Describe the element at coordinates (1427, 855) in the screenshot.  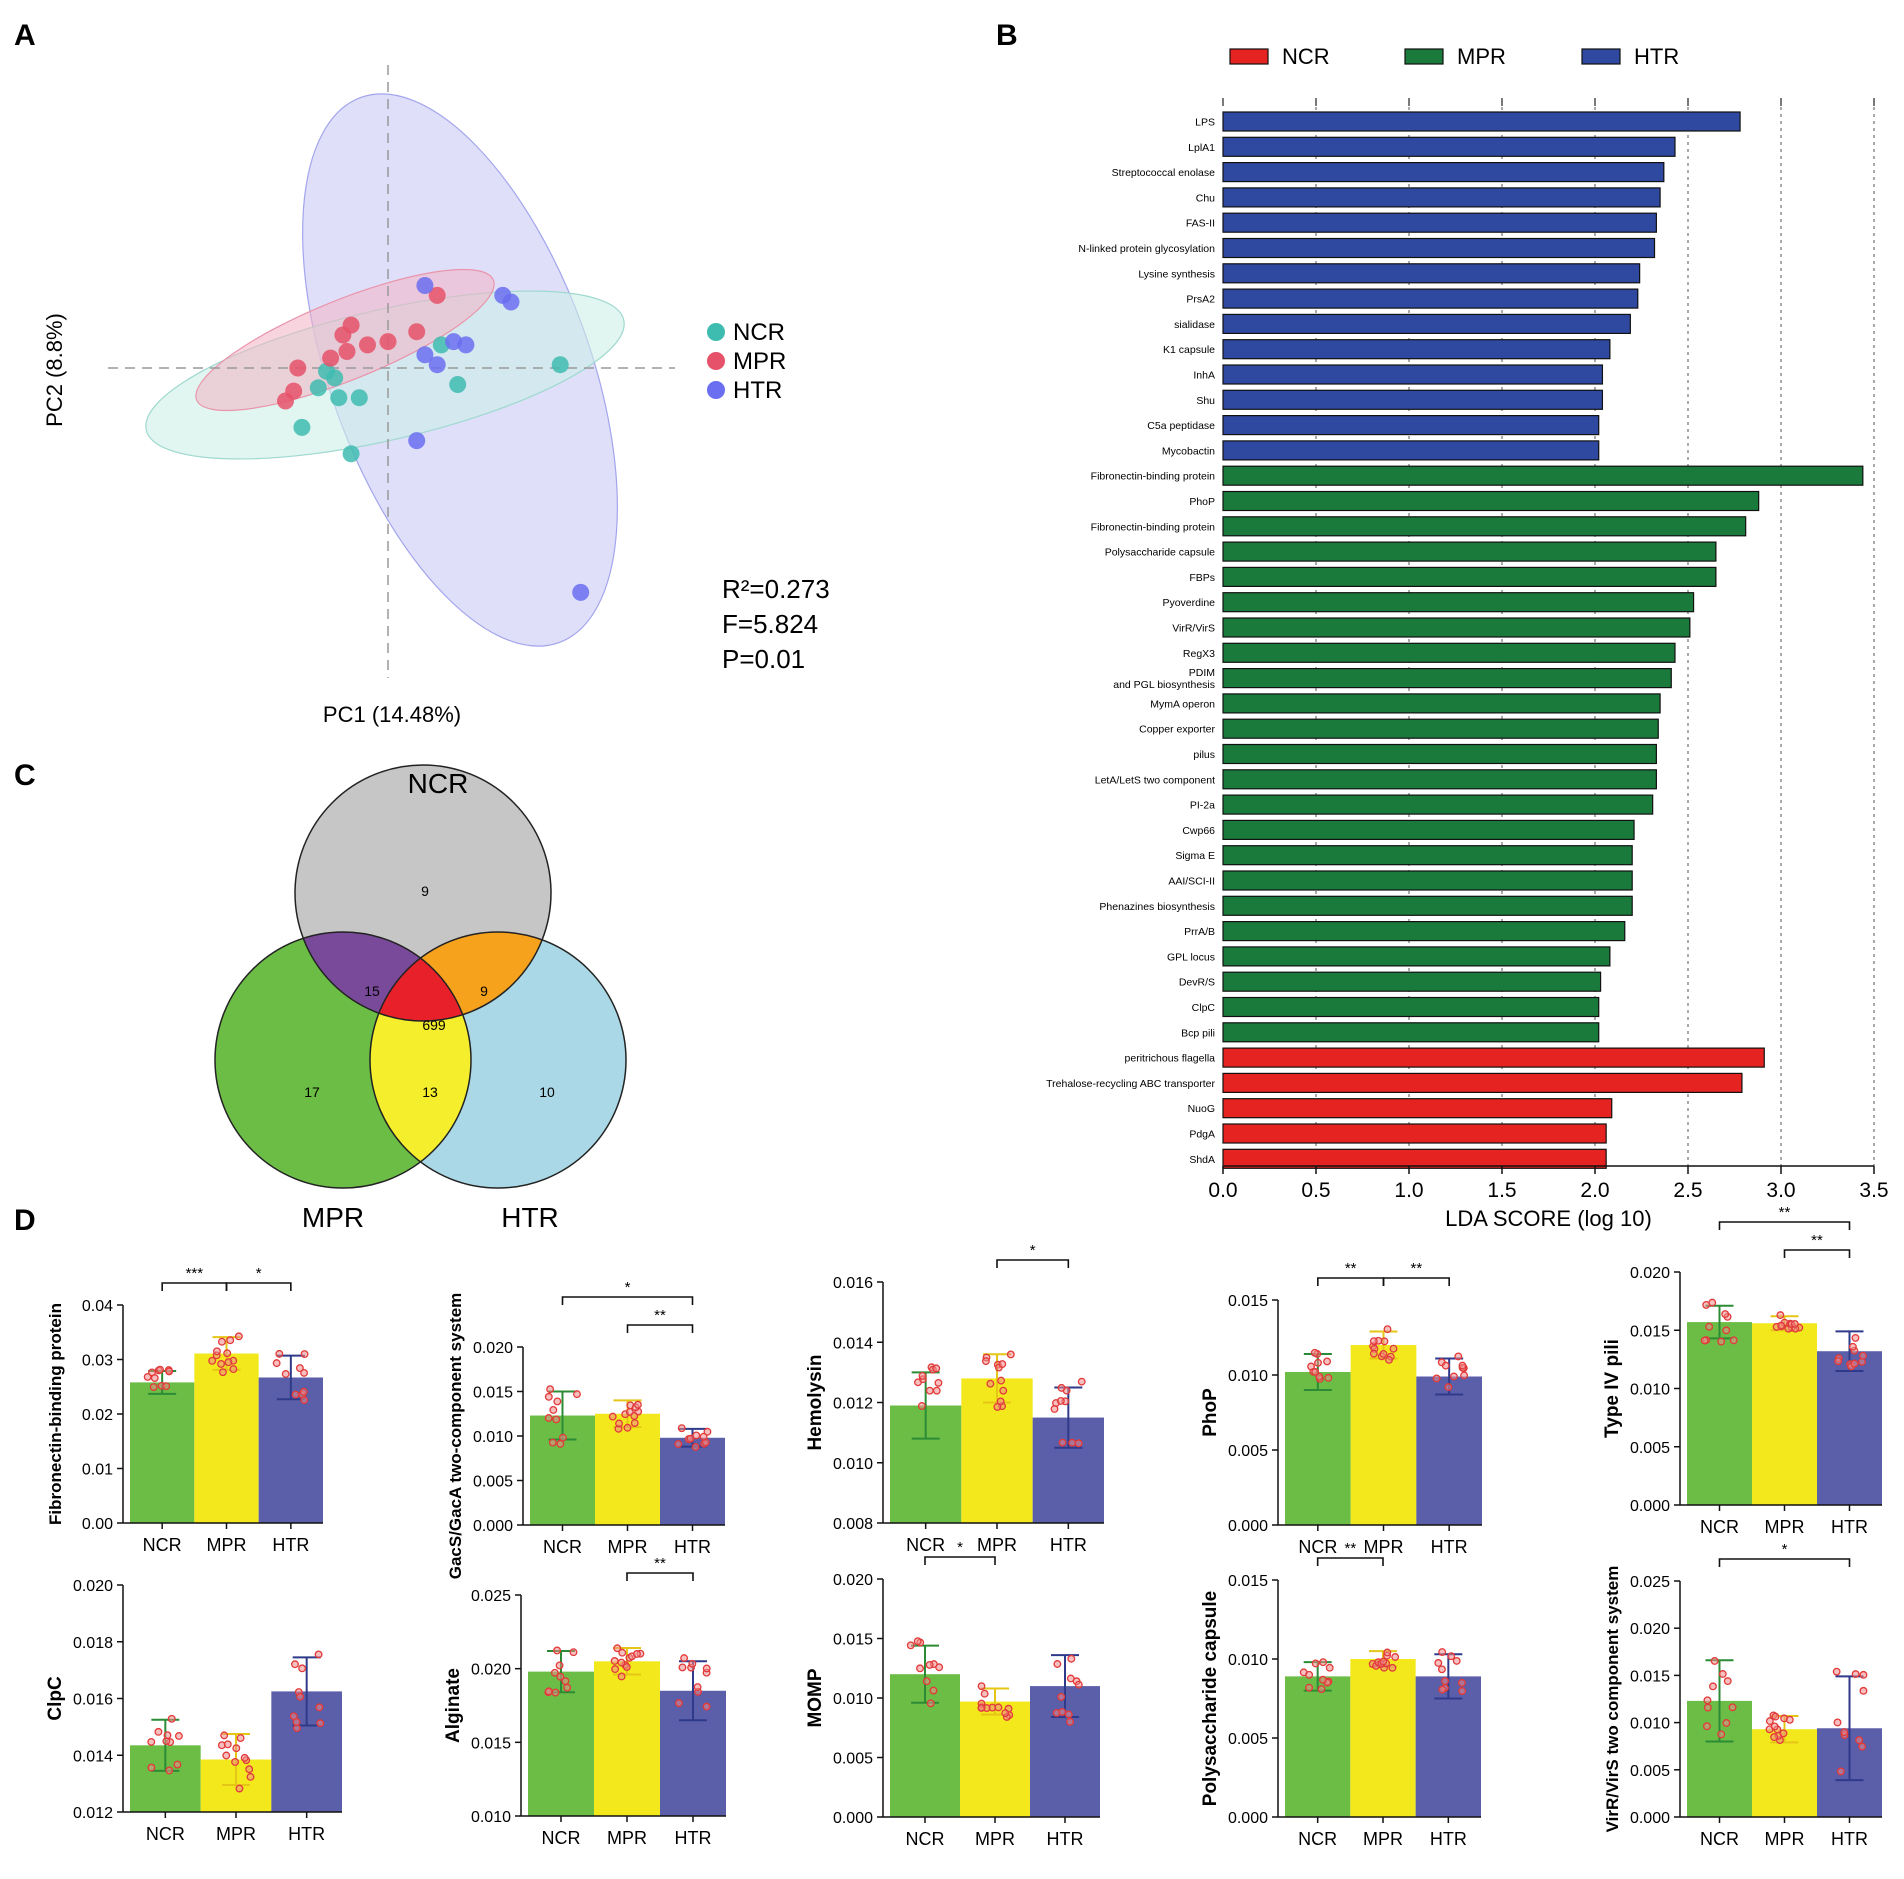
I see `lda-bar-sigma-e` at that location.